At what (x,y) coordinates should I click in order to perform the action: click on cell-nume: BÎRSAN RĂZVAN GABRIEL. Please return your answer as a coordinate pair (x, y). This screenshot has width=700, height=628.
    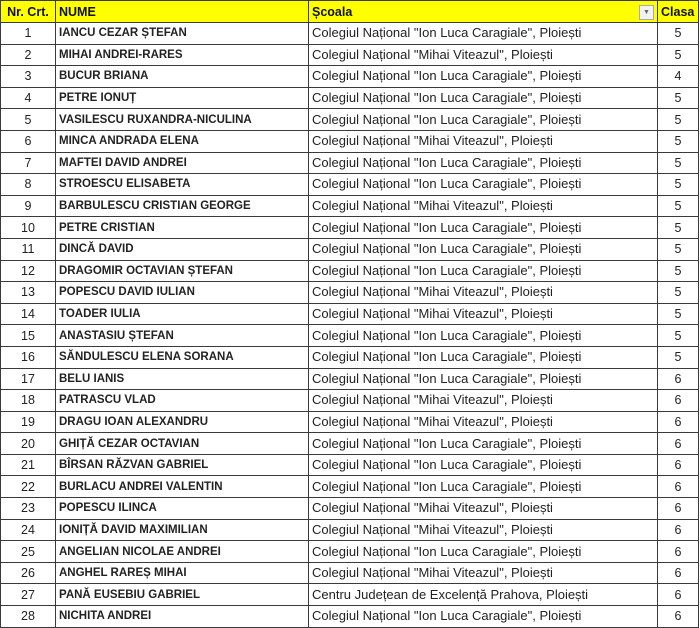
    Looking at the image, I should click on (182, 465).